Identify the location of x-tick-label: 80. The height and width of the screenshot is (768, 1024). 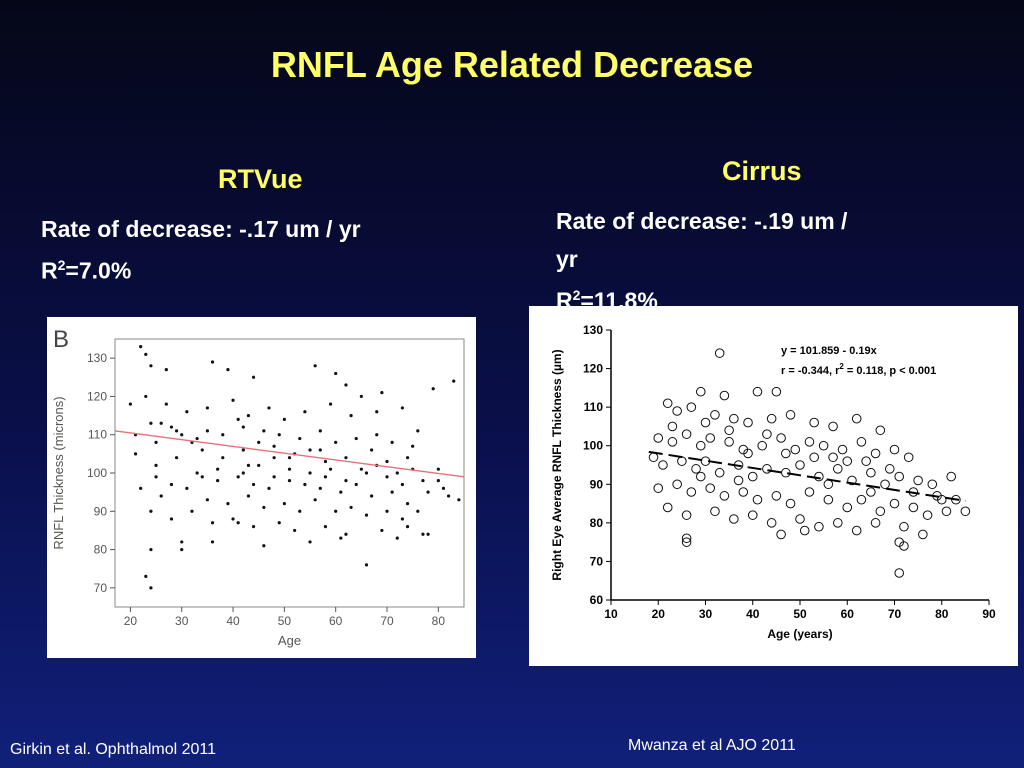
(439, 621).